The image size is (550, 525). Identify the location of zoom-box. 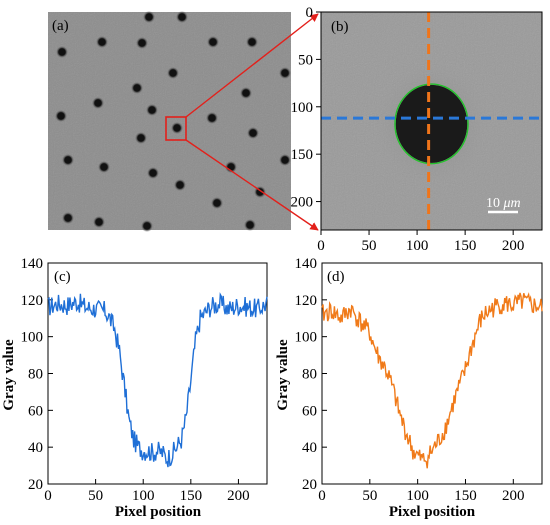
(176, 128).